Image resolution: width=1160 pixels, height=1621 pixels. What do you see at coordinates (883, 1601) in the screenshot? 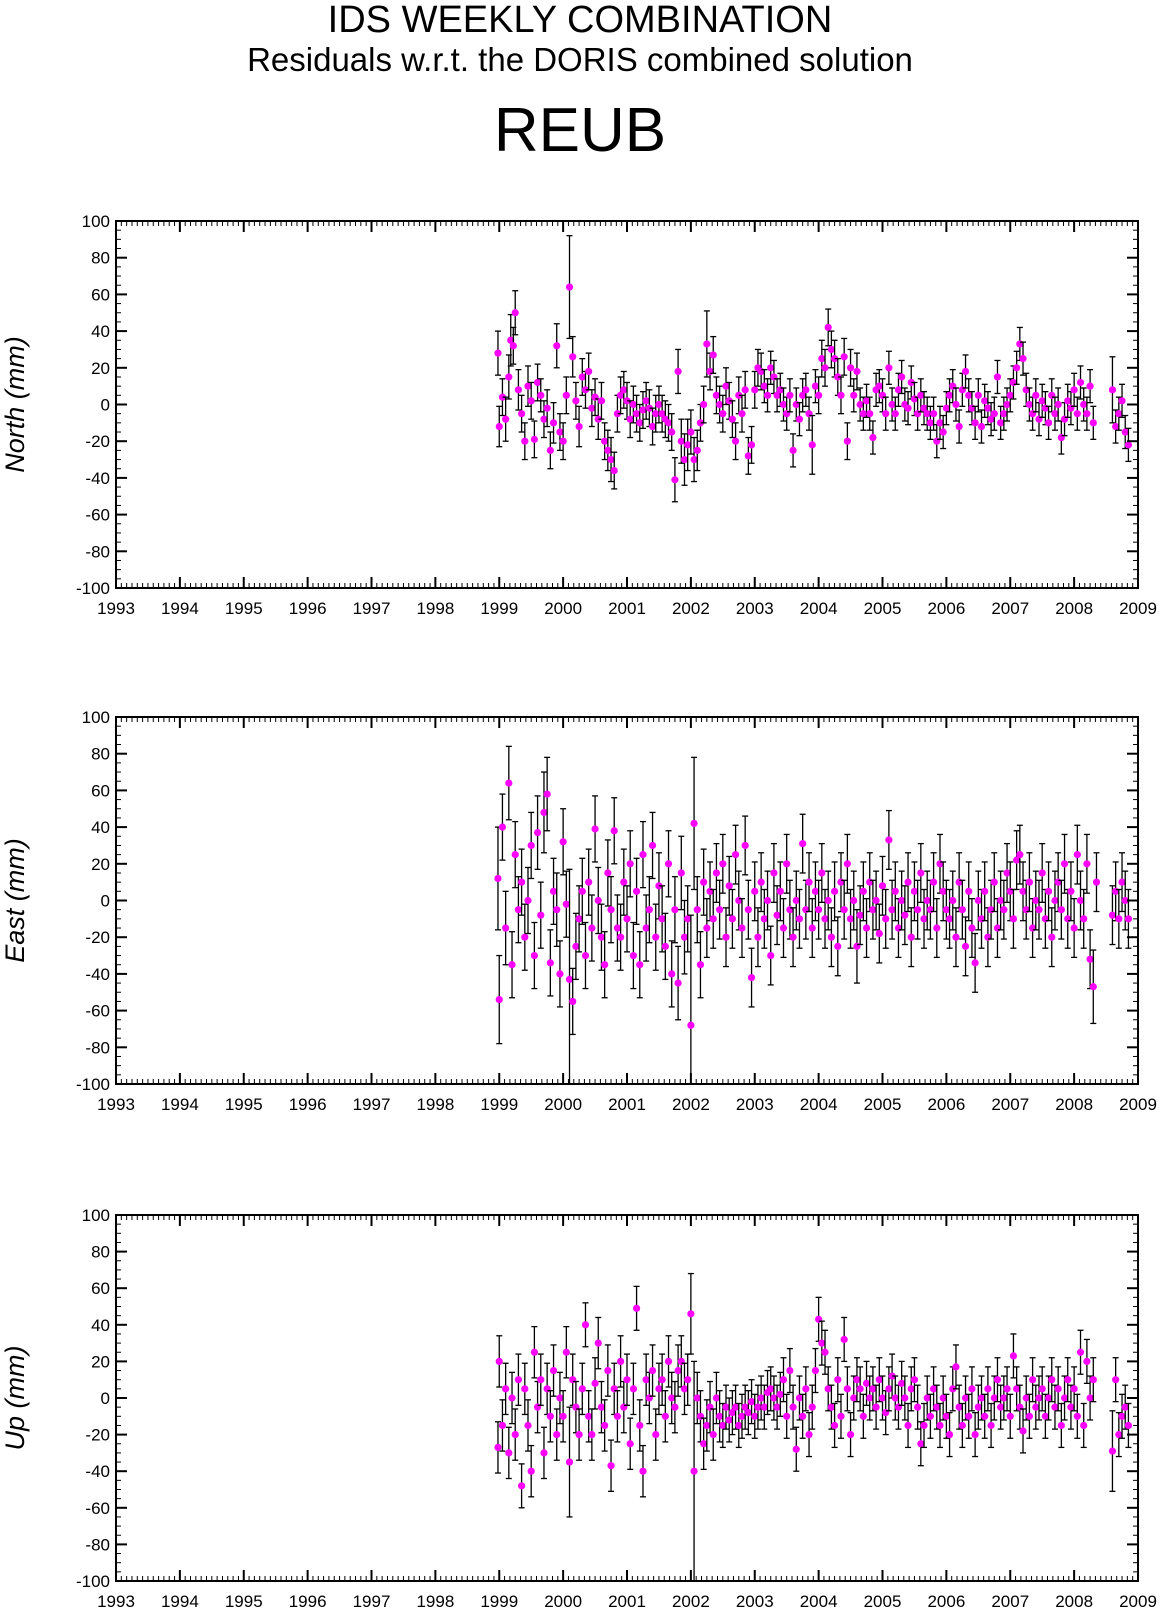
I see `up-x-tick-label: 2005` at bounding box center [883, 1601].